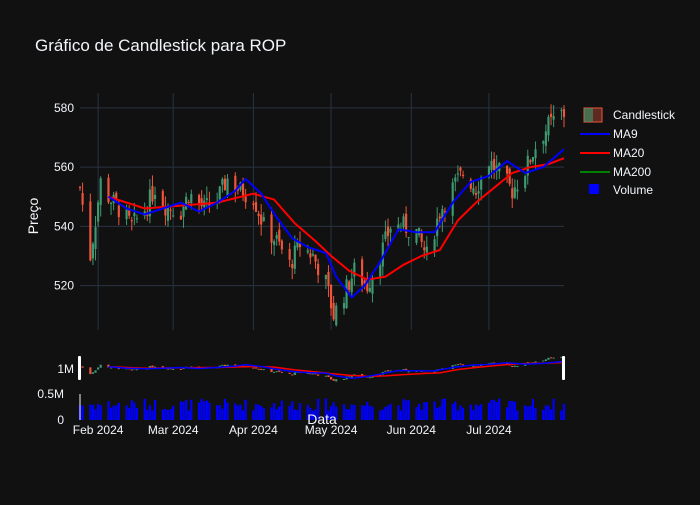 Image resolution: width=700 pixels, height=505 pixels. Describe the element at coordinates (79, 368) in the screenshot. I see `range-slider-left-handle` at that location.